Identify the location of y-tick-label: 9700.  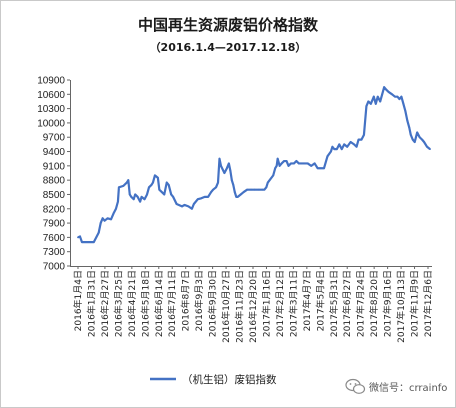
(54, 138).